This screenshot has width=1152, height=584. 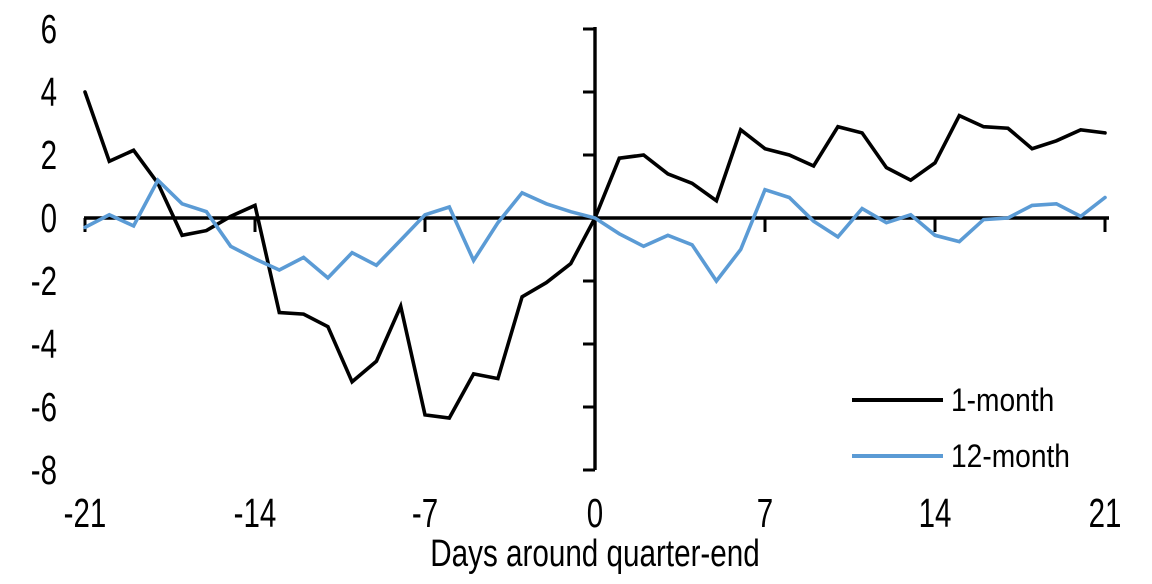 What do you see at coordinates (1010, 456) in the screenshot?
I see `legend-label-12-month: 12-month` at bounding box center [1010, 456].